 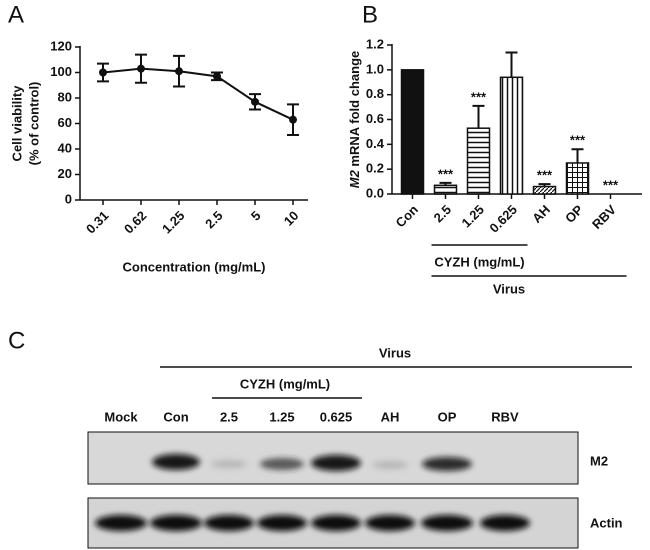 What do you see at coordinates (375, 143) in the screenshot?
I see `y-tick-label: 0.4` at bounding box center [375, 143].